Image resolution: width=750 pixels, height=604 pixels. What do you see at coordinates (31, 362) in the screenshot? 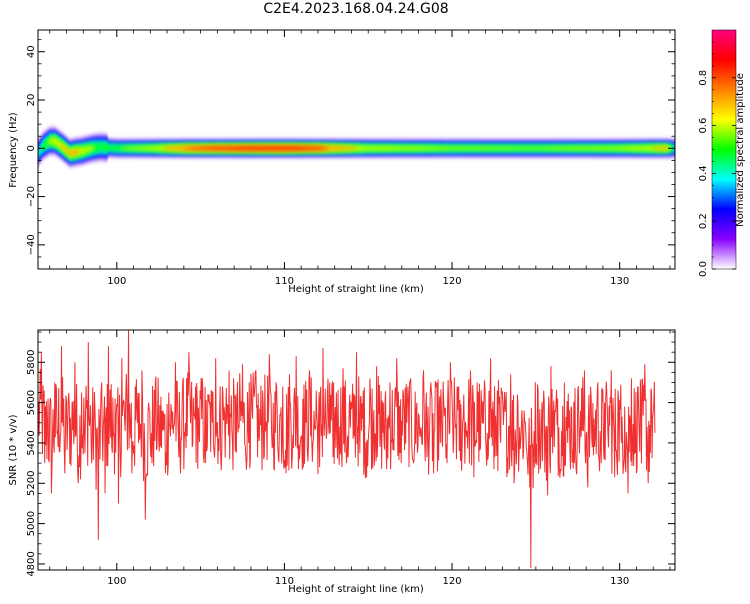
I see `y-tick-label: 5800` at bounding box center [31, 362].